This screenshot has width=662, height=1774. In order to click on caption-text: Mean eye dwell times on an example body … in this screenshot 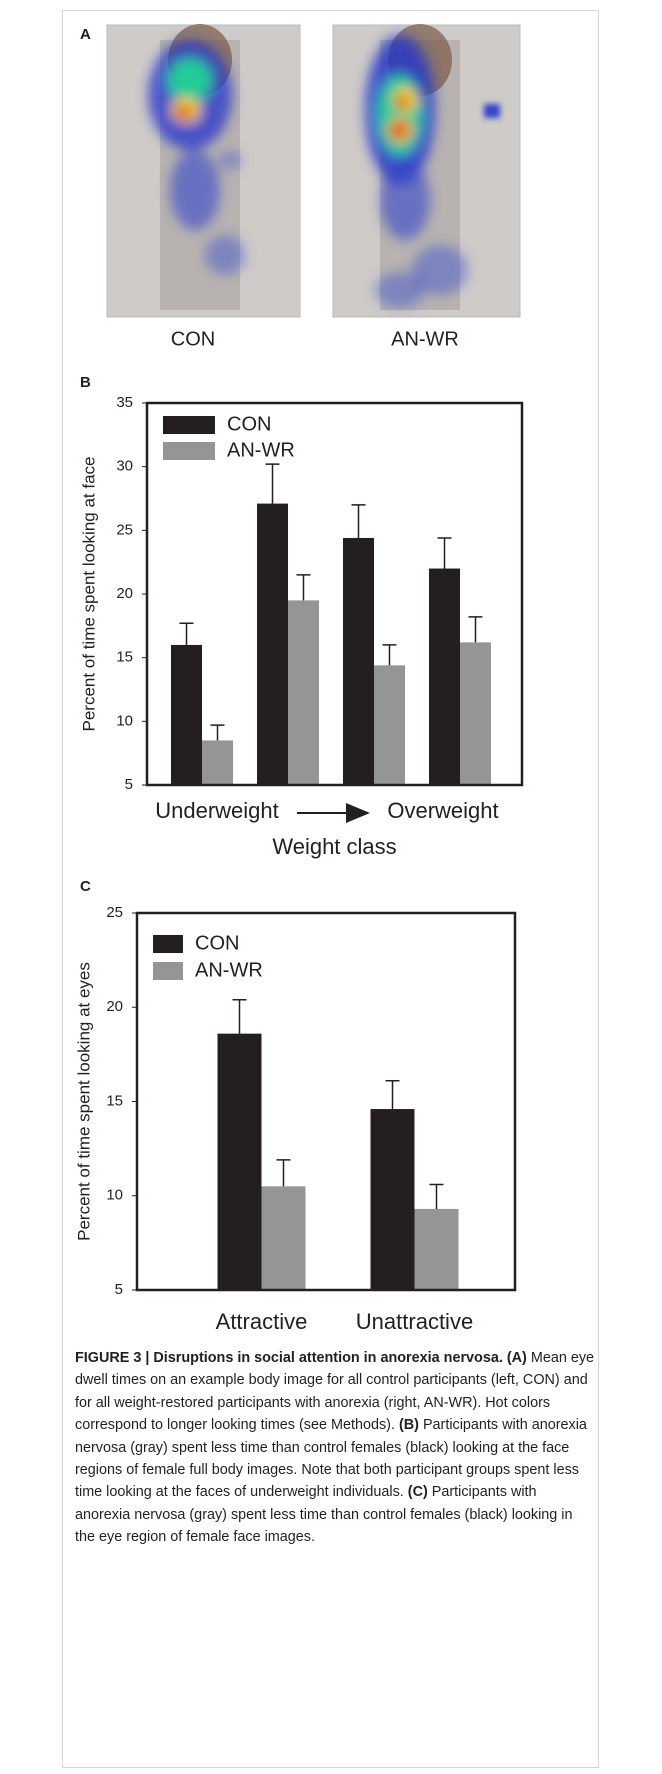, I will do `click(335, 1392)`.